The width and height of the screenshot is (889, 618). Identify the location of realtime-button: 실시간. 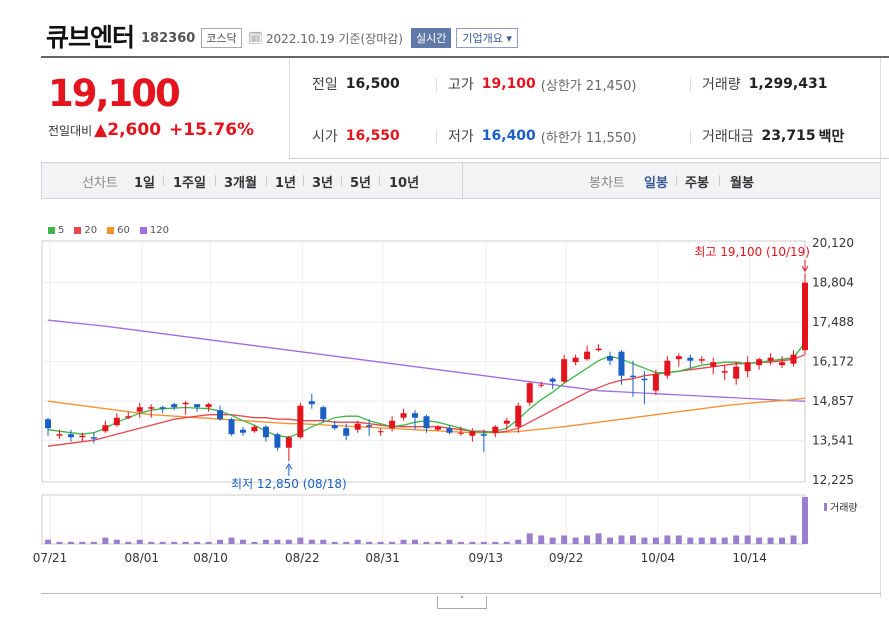
(431, 37).